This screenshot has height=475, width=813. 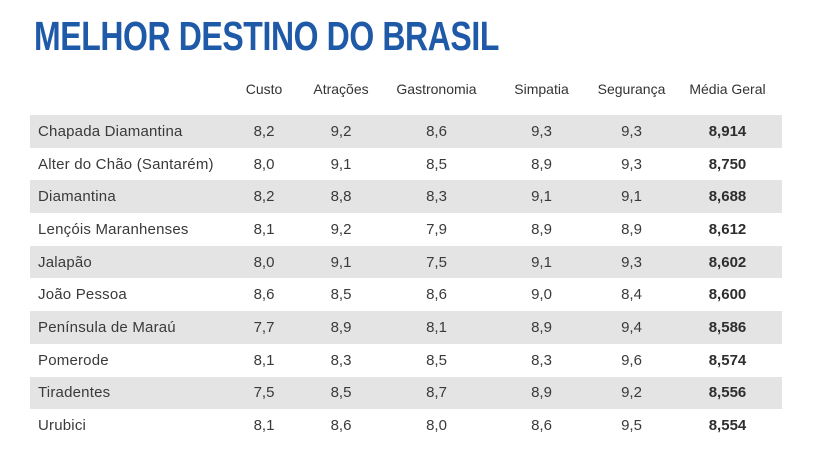 I want to click on custo-cell: 7,5, so click(x=264, y=393).